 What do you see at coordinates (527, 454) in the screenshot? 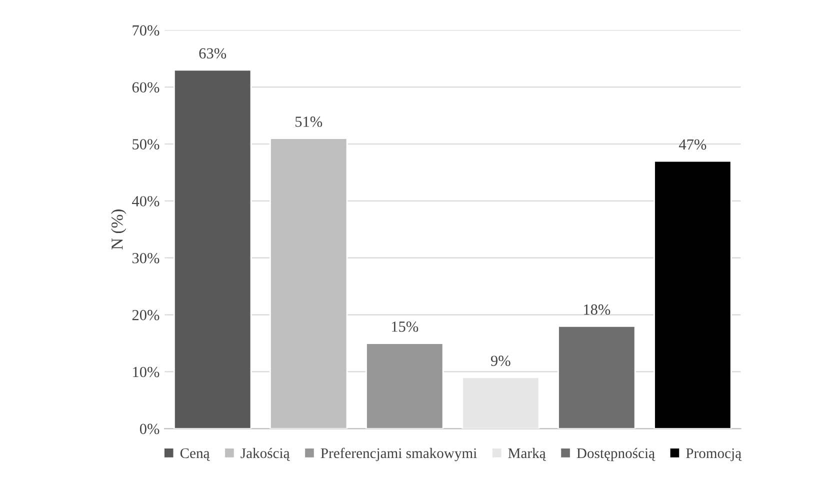
I see `legend-label: Marką` at bounding box center [527, 454].